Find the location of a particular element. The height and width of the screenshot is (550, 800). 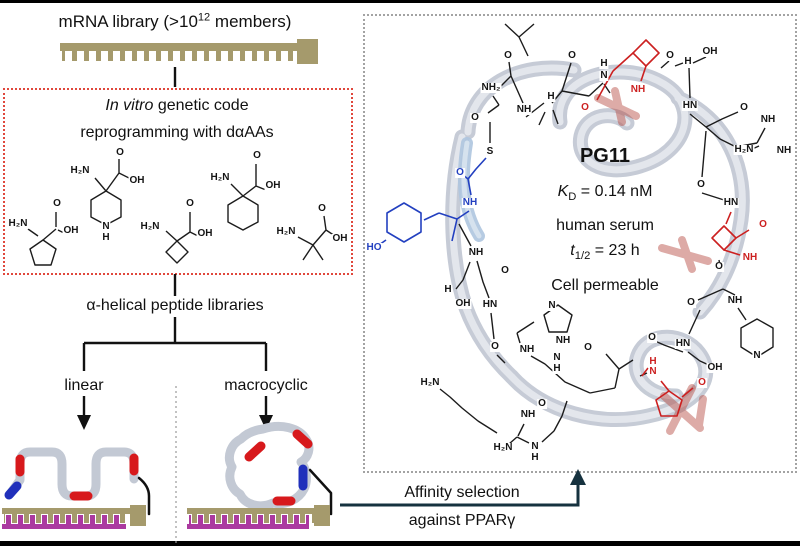

helical-libraries-label: α-helical peptide libraries is located at coordinates (175, 305).